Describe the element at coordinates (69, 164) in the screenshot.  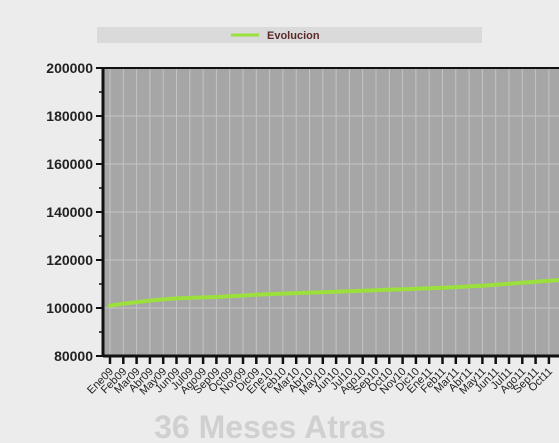
I see `y-tick-label: 160000` at that location.